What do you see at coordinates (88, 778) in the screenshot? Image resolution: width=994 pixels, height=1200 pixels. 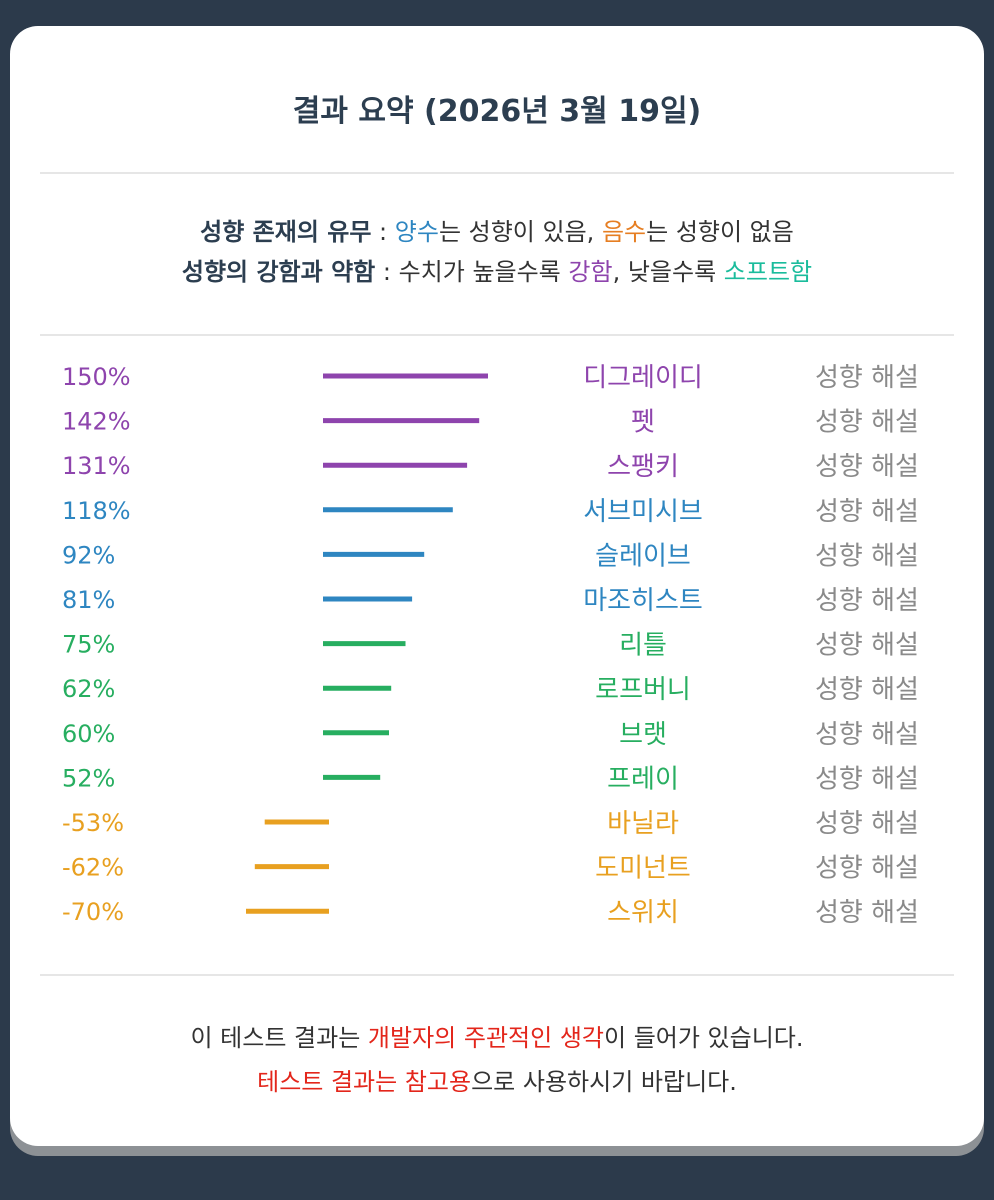 I see `value-label: 52%` at bounding box center [88, 778].